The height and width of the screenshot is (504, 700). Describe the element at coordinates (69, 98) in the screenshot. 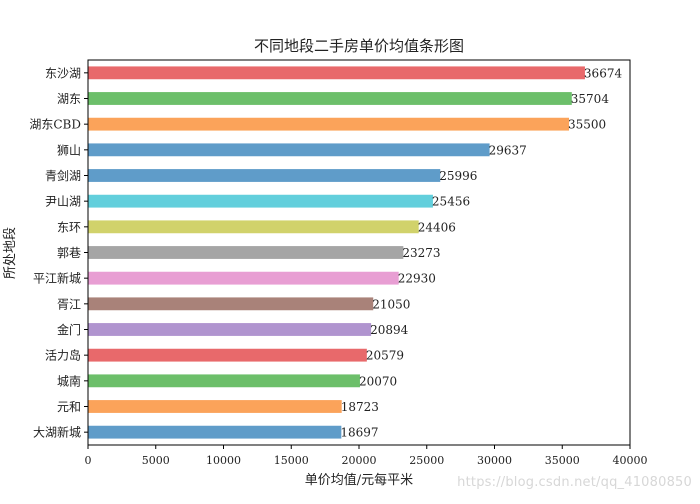

I see `y-tick-label: 湖东` at that location.